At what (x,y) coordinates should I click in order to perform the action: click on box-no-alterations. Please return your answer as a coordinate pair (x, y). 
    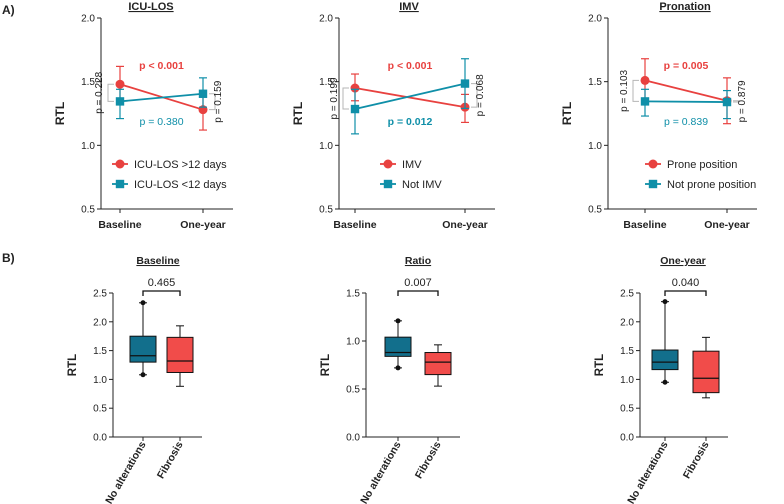
    Looking at the image, I should click on (665, 342).